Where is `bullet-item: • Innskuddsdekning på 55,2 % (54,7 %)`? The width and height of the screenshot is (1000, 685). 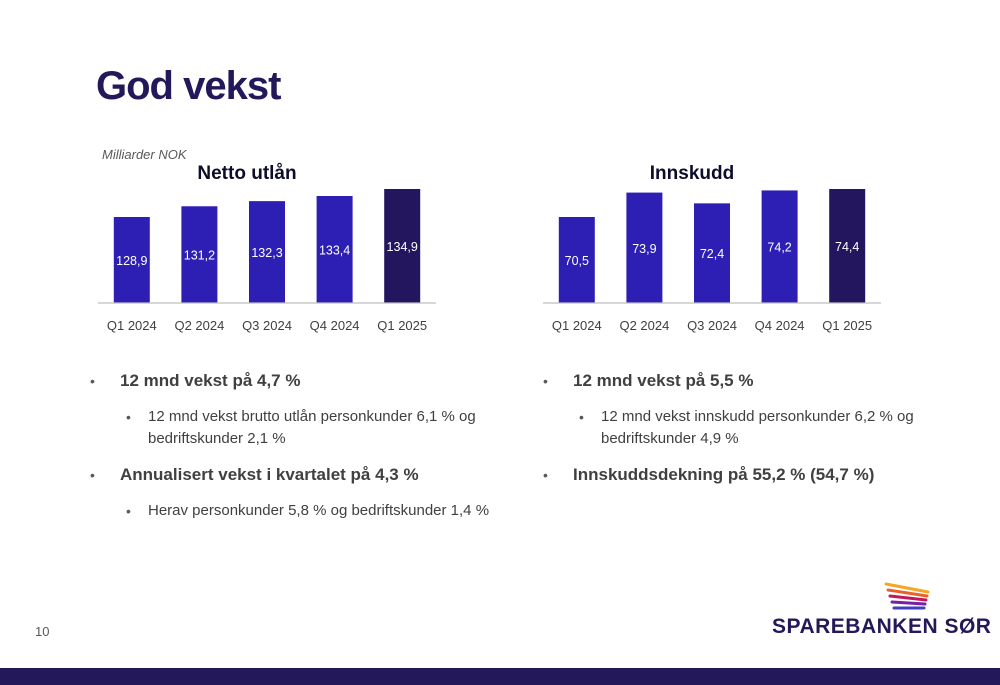 bullet-item: • Innskuddsdekning på 55,2 % (54,7 %) is located at coordinates (733, 475).